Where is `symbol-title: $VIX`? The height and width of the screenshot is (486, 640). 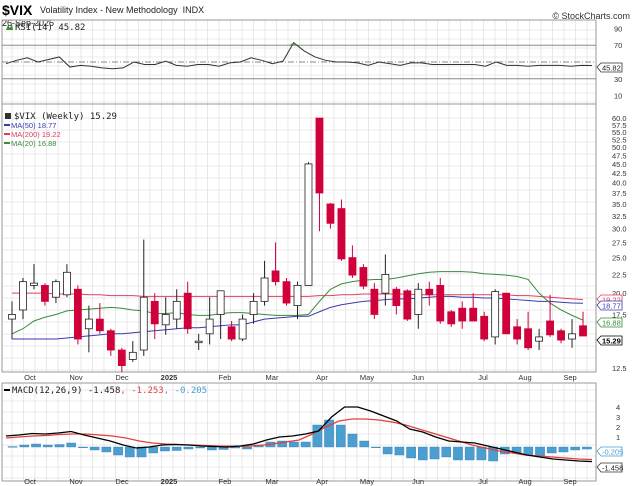
symbol-title: $VIX is located at coordinates (17, 10).